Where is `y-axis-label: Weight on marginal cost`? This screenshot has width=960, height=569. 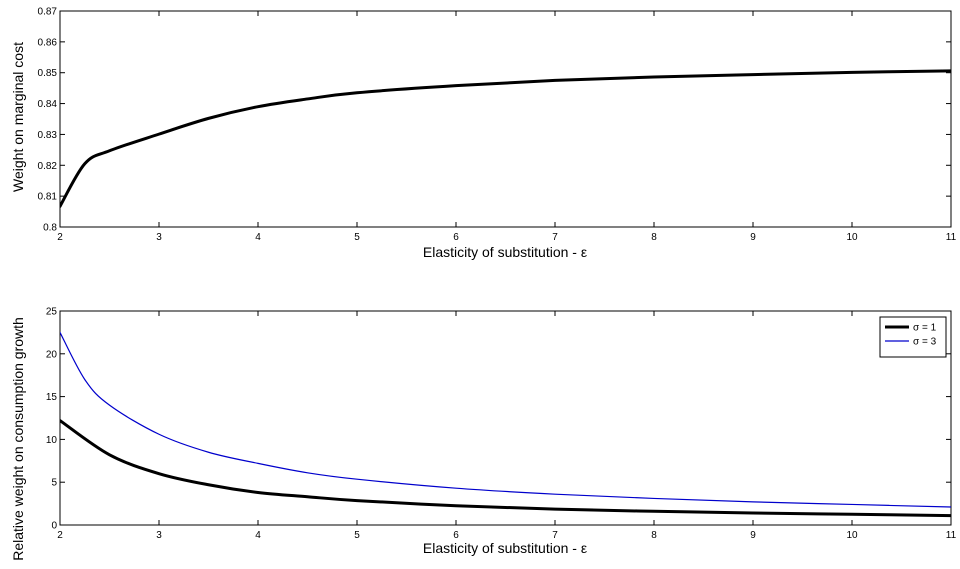
y-axis-label: Weight on marginal cost is located at coordinates (18, 117).